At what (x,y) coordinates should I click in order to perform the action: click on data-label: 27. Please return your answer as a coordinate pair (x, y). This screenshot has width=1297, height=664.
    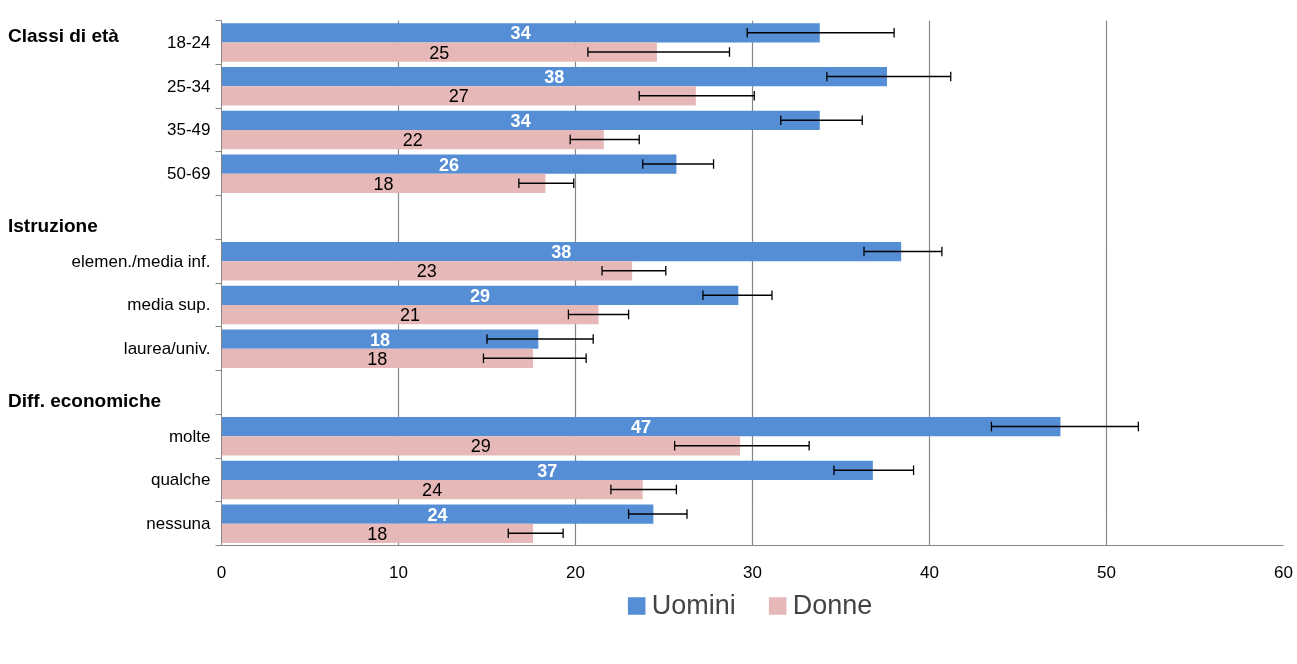
    Looking at the image, I should click on (458, 96).